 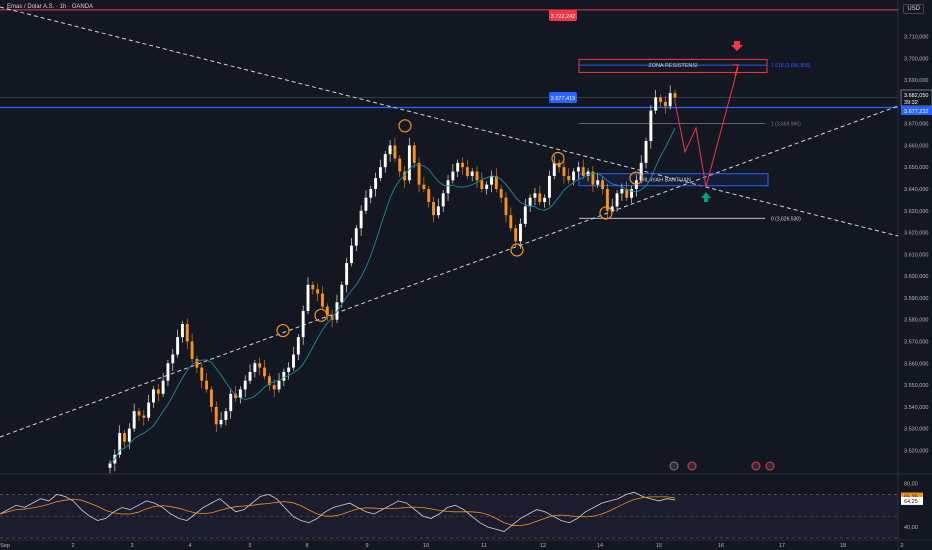 What do you see at coordinates (911, 484) in the screenshot?
I see `rsi-axis-label-80: 80,00` at bounding box center [911, 484].